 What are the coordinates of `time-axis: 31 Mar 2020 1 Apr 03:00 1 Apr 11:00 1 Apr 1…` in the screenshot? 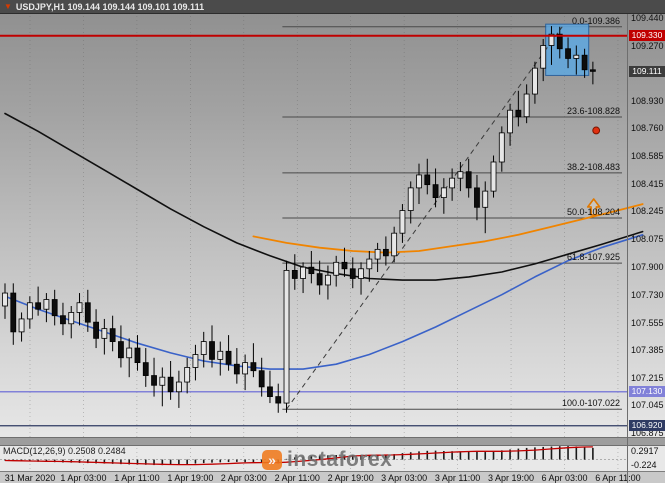 It's located at (332, 477).